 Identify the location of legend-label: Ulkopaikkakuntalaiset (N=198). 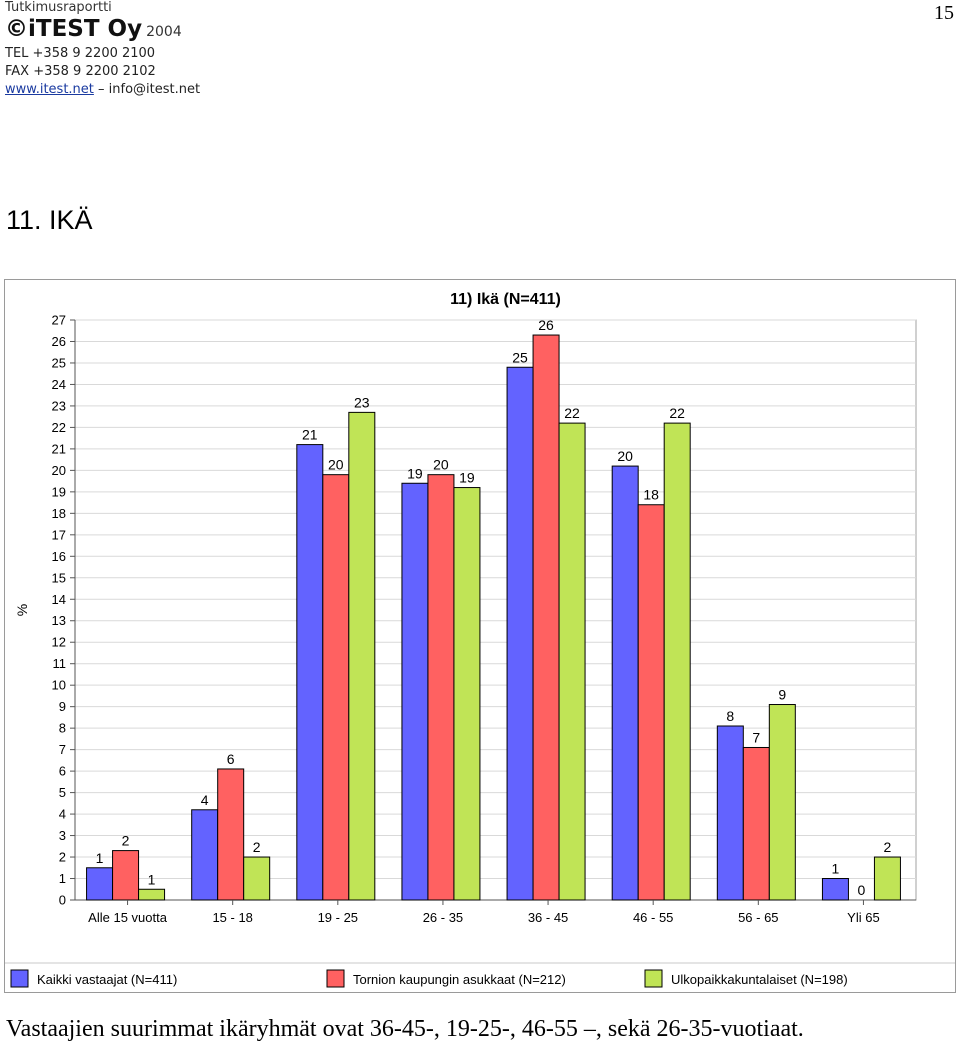
(759, 979).